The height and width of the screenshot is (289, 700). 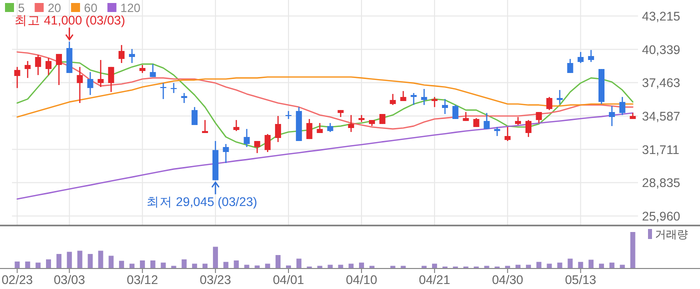 What do you see at coordinates (216, 280) in the screenshot?
I see `x-tick-label: 03/23` at bounding box center [216, 280].